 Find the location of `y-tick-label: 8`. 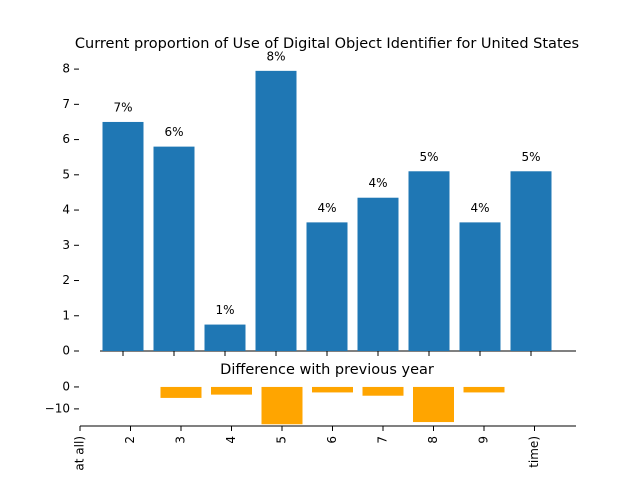

y-tick-label: 8 is located at coordinates (66, 69).